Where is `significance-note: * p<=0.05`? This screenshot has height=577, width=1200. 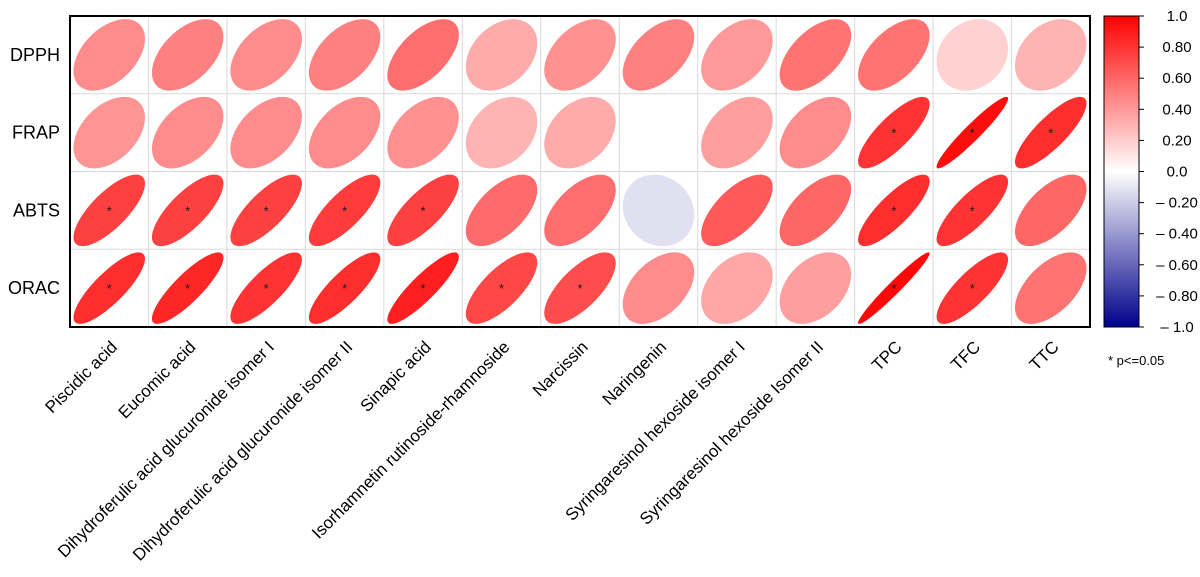
significance-note: * p<=0.05 is located at coordinates (1136, 360).